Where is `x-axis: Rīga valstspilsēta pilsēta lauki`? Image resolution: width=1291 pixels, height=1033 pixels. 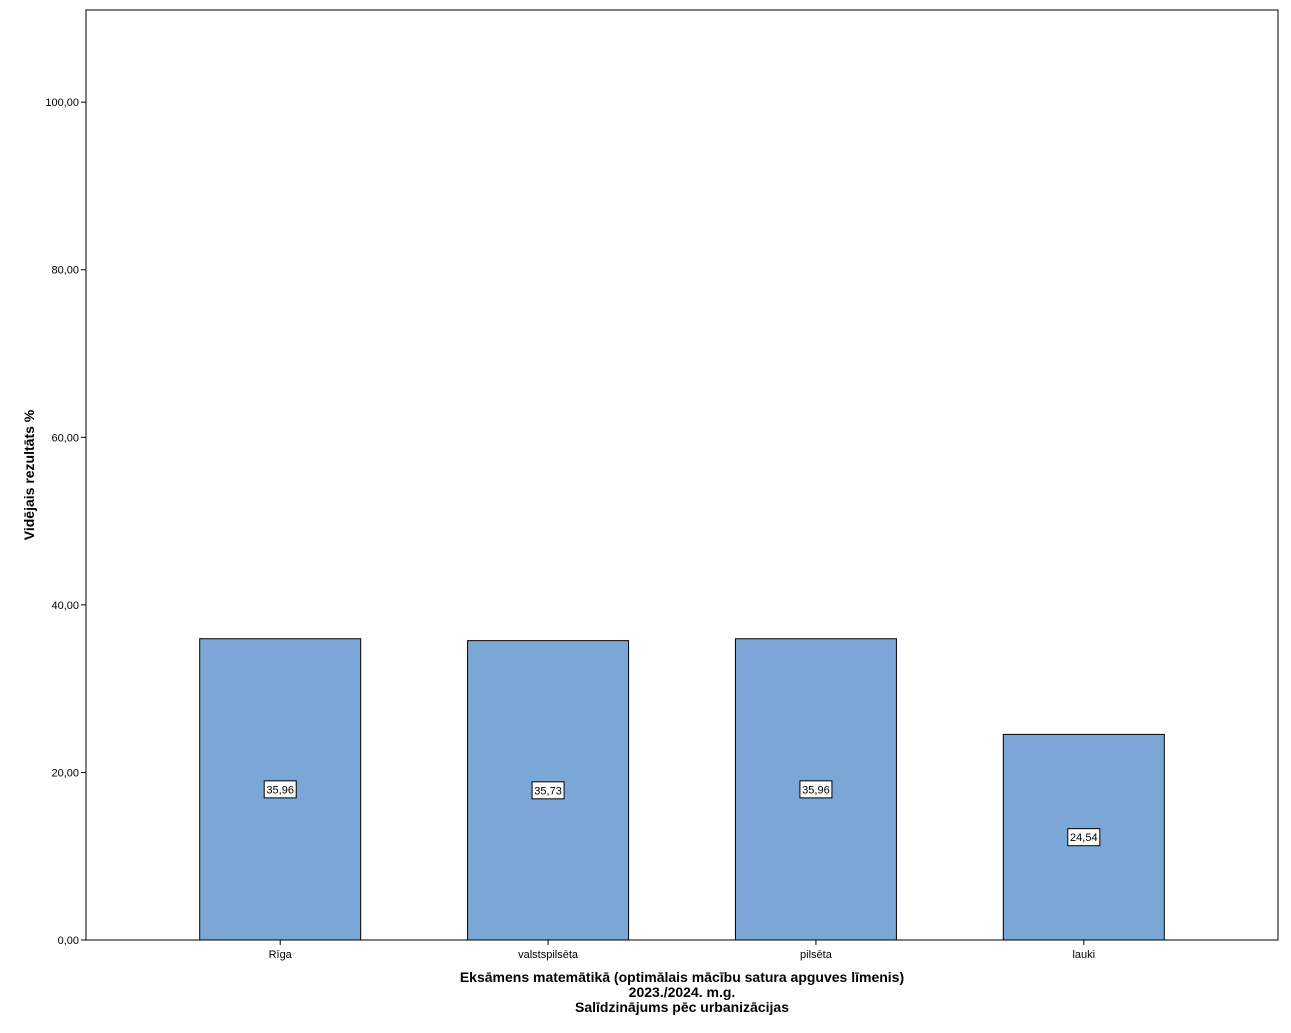
x-axis: Rīga valstspilsēta pilsēta lauki is located at coordinates (682, 950).